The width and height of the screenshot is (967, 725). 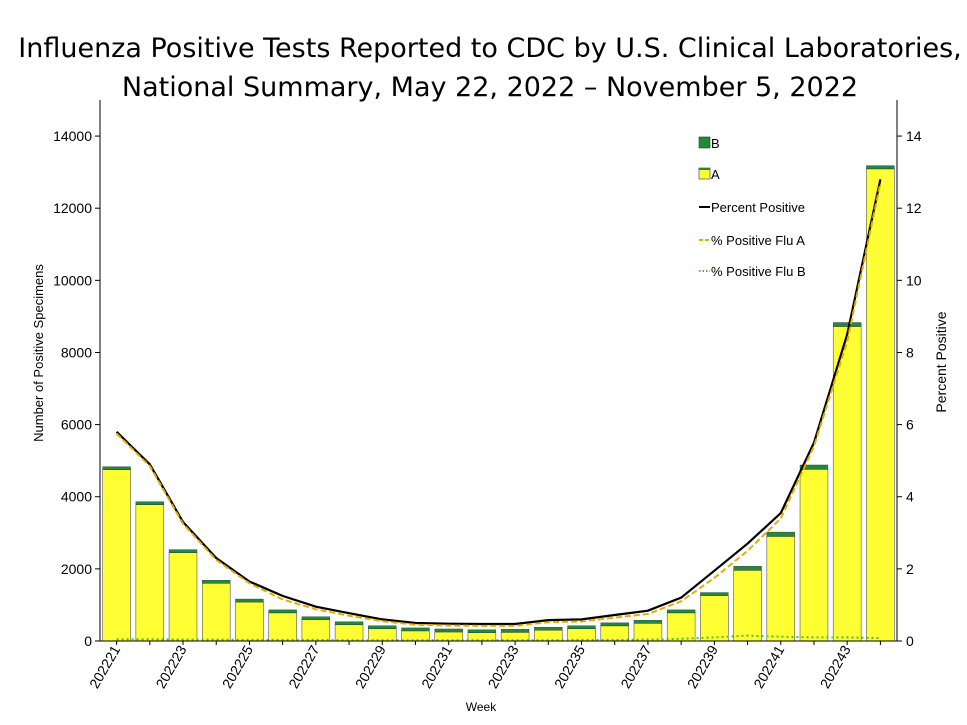 I want to click on legend-a-swatch-edge, so click(x=704, y=169).